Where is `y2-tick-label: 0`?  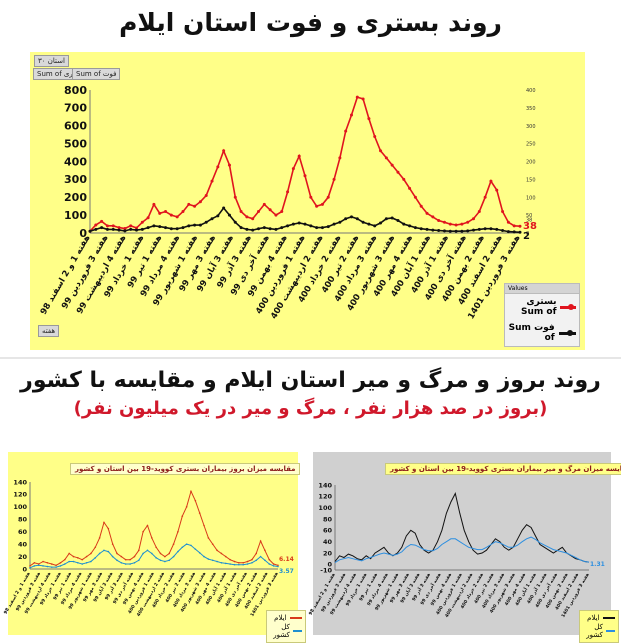
y2-tick-label: 0 is located at coordinates (527, 234).